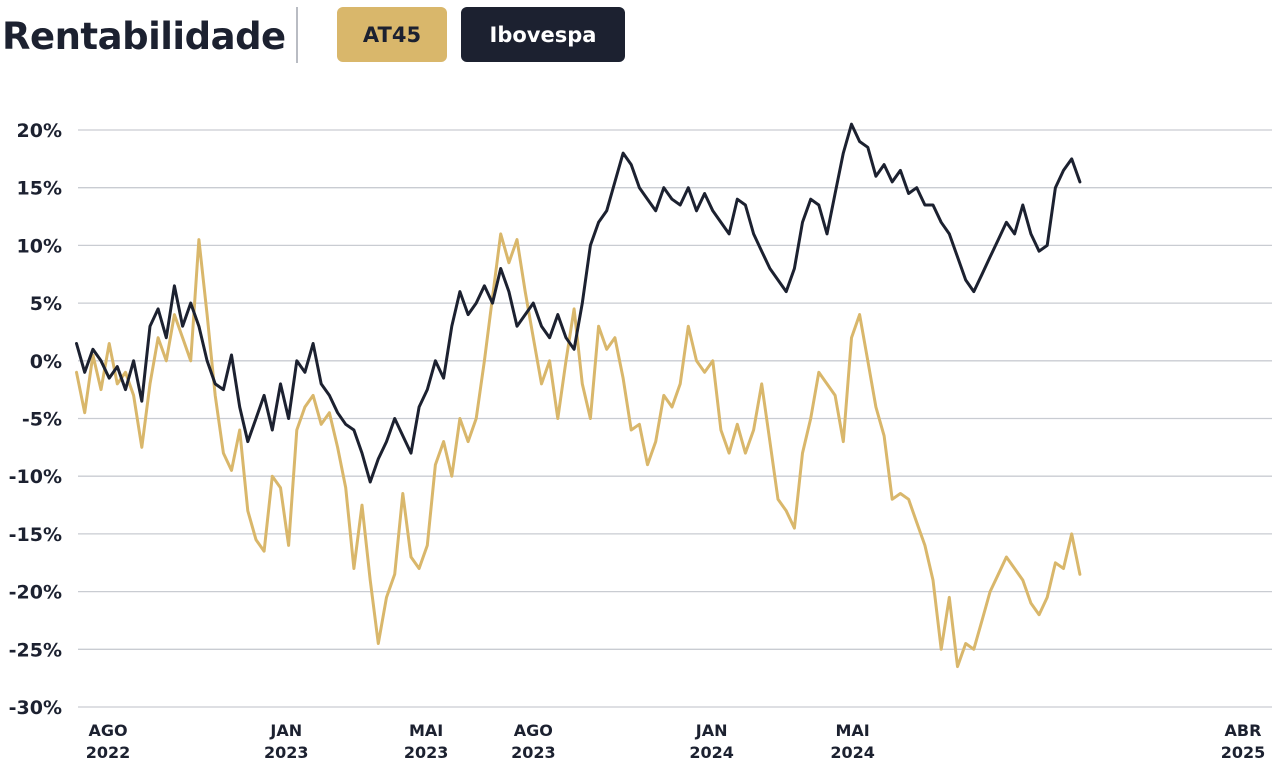 The width and height of the screenshot is (1272, 768). I want to click on chart-header: Rentabilidade AT45 Ibovespa, so click(636, 35).